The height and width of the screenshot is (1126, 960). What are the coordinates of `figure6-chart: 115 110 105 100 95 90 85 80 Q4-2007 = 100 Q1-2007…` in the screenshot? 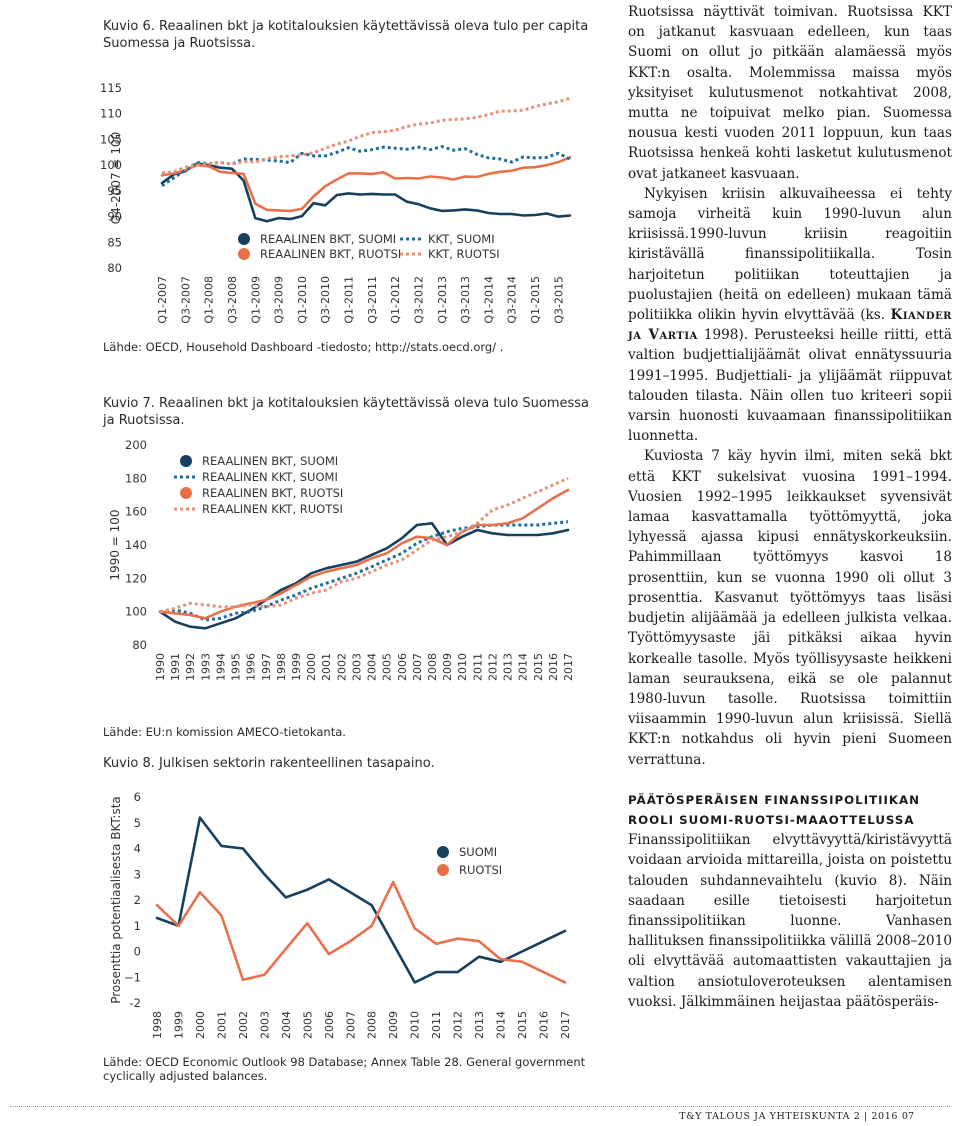 It's located at (336, 202).